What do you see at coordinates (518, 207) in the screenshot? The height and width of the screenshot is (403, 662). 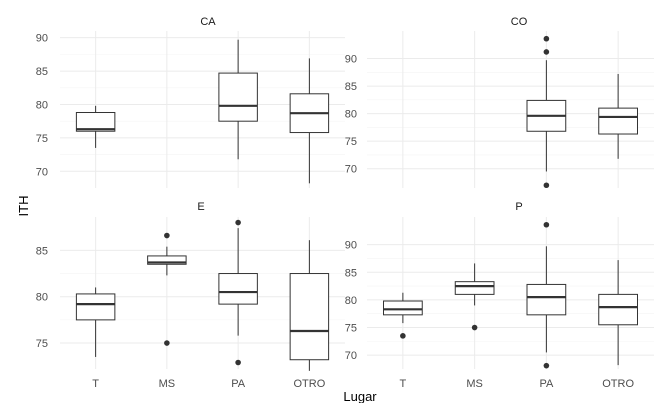 I see `facet-title: P` at bounding box center [518, 207].